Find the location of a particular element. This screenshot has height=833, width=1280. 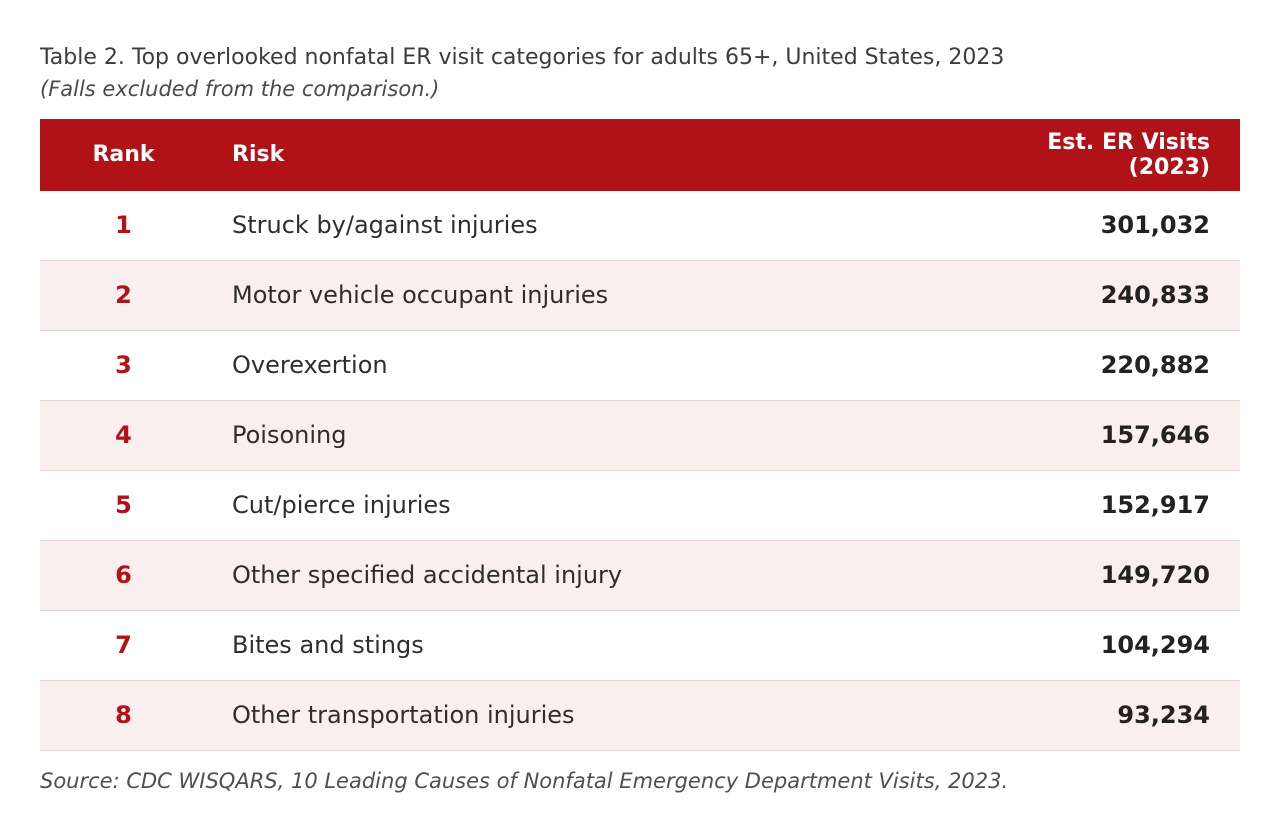

rank-cell: 3 is located at coordinates (123, 365).